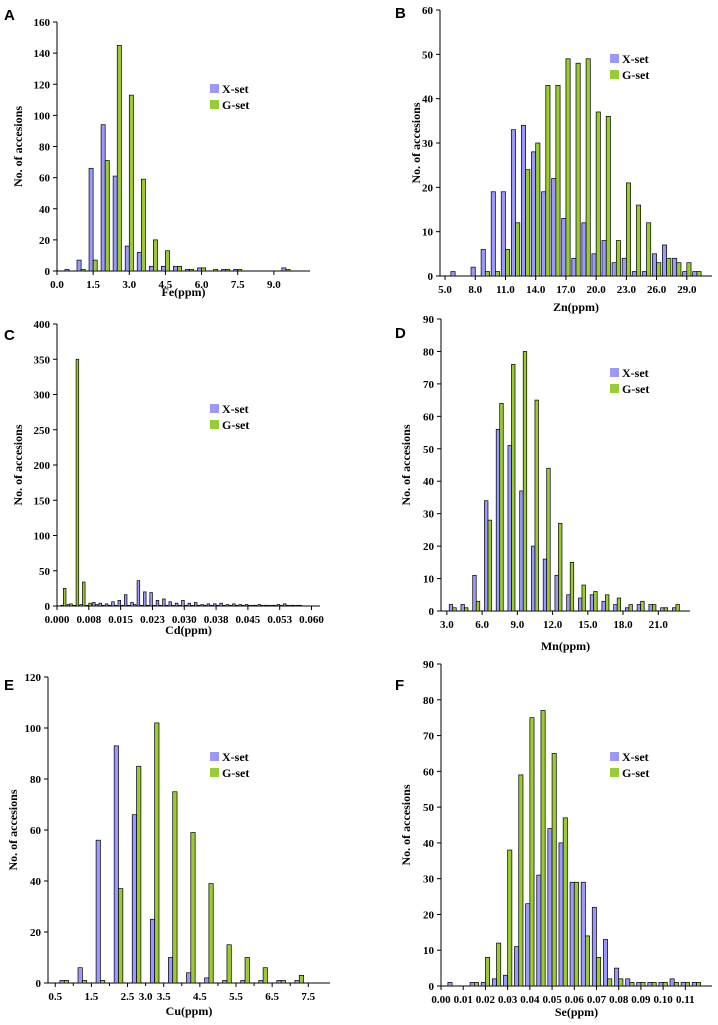 This screenshot has width=718, height=1025. What do you see at coordinates (42, 85) in the screenshot?
I see `panel-a-y-tick-label: 120` at bounding box center [42, 85].